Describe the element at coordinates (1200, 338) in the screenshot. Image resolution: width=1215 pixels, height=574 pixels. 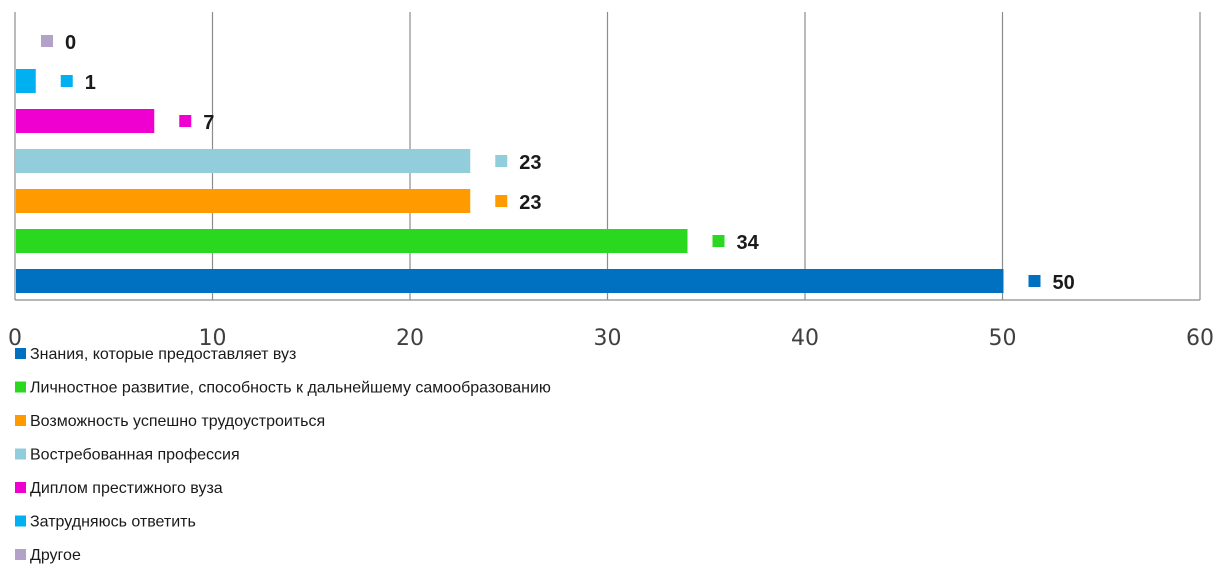
I see `x-tick-label: 60` at that location.